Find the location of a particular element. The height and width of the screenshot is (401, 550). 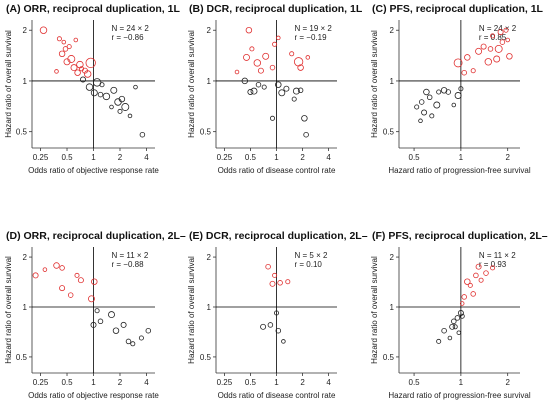

panel-title: (F) PFS, reciprocal duplication, 2L– is located at coordinates (460, 236).